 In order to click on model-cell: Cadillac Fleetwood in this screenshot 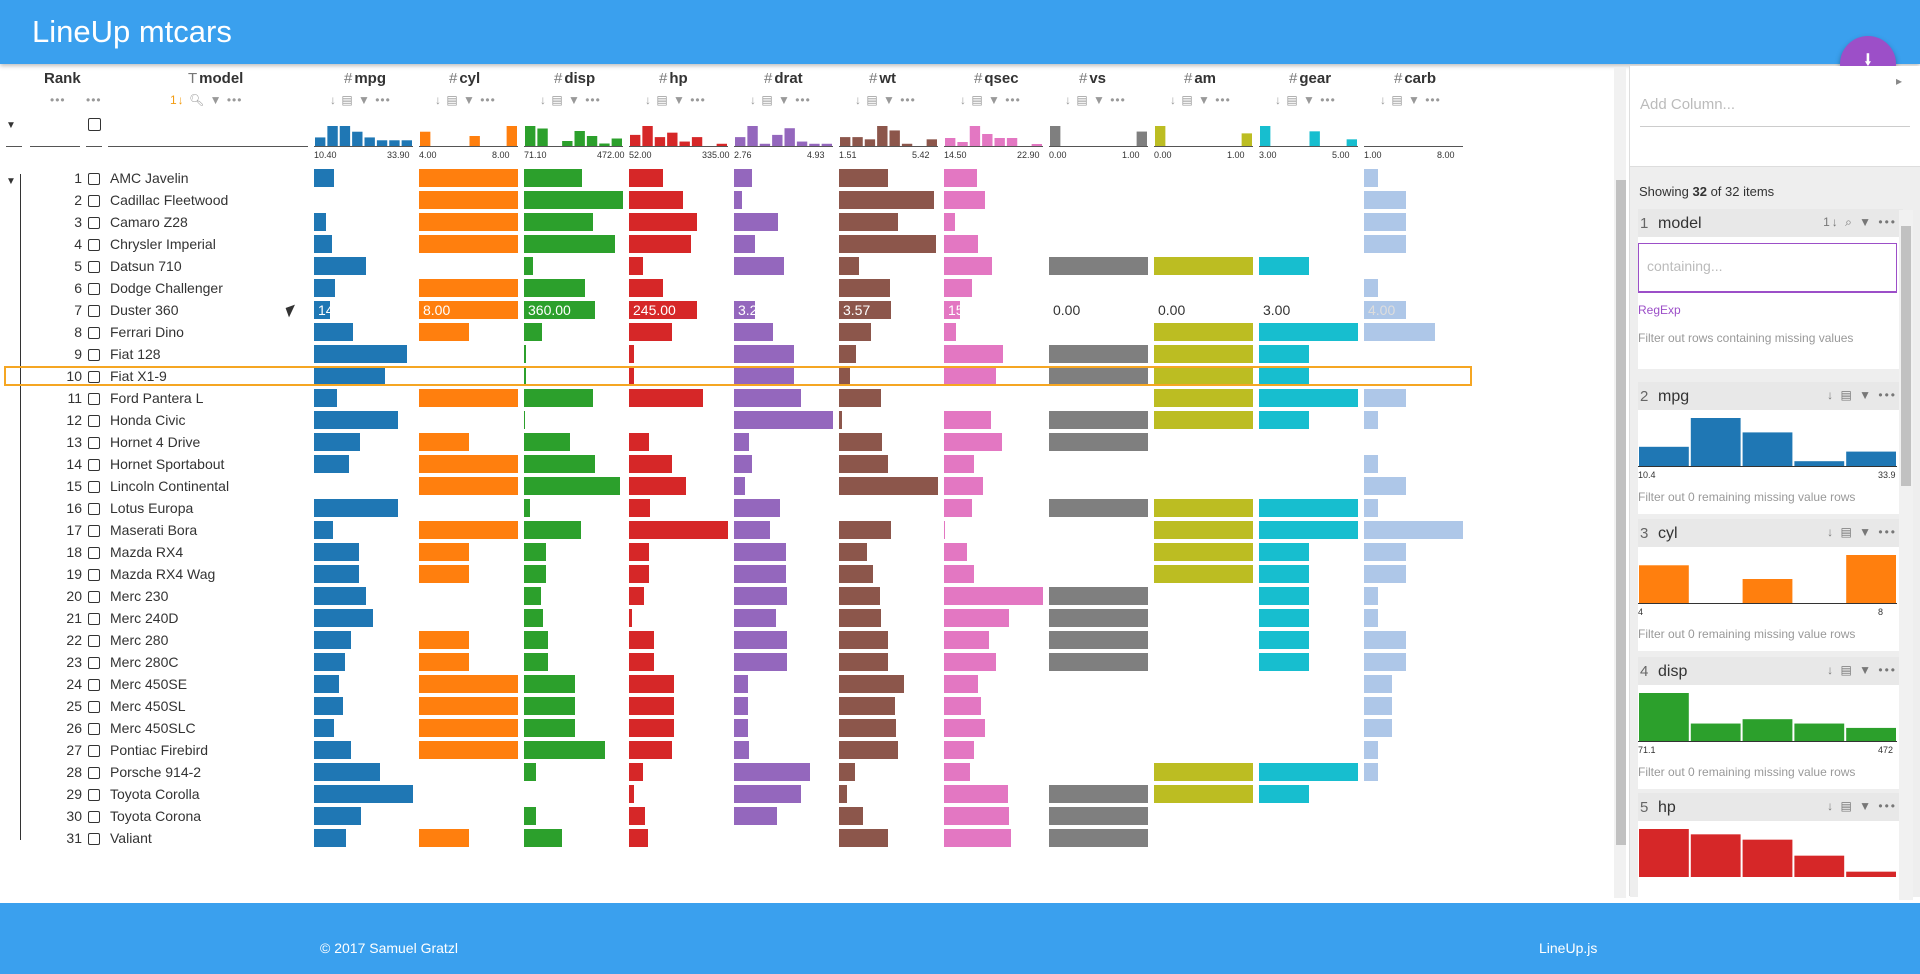, I will do `click(169, 200)`.